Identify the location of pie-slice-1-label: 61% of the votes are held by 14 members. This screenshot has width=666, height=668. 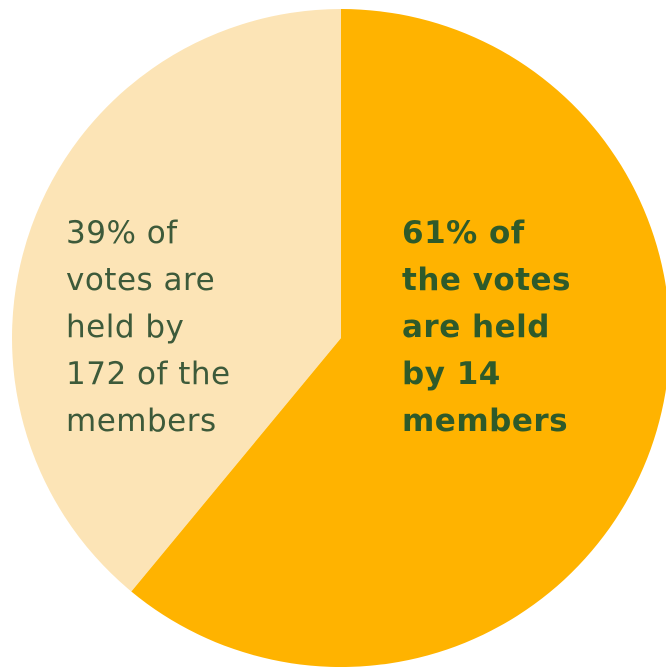
(486, 327).